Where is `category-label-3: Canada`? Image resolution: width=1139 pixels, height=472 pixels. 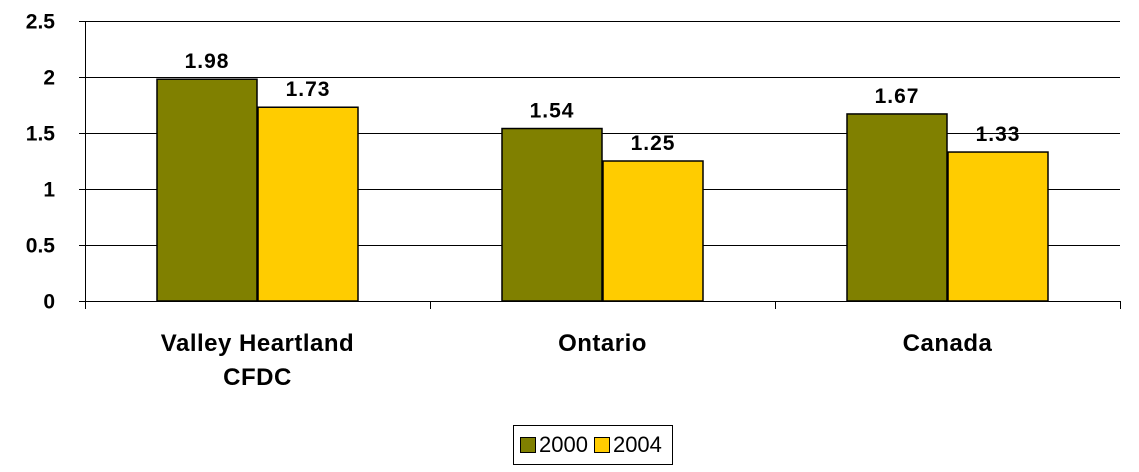
category-label-3: Canada is located at coordinates (948, 343).